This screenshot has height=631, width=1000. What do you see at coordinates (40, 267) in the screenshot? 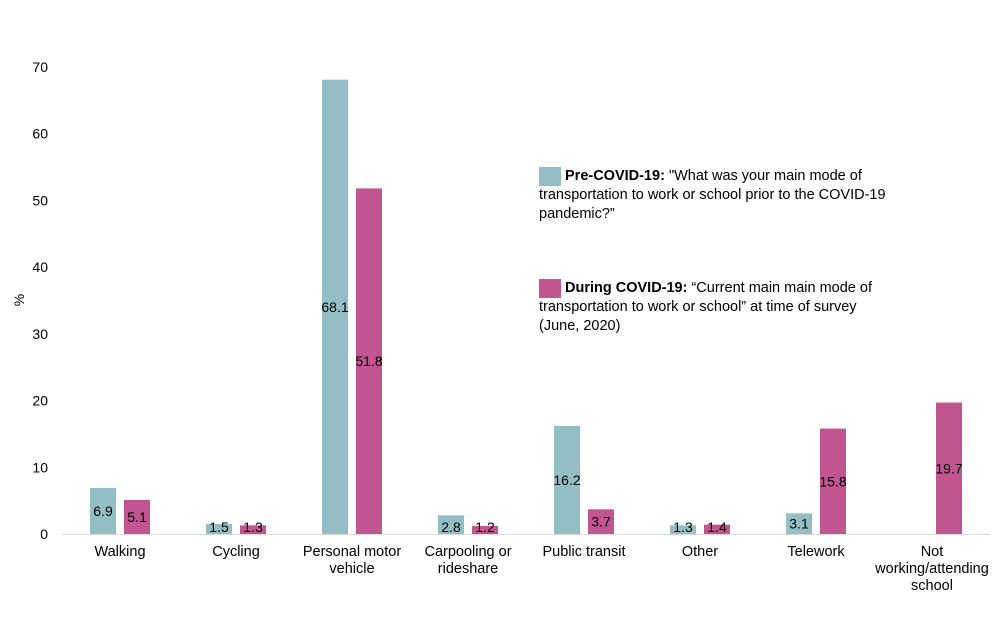
I see `y-tick-label: 40` at bounding box center [40, 267].